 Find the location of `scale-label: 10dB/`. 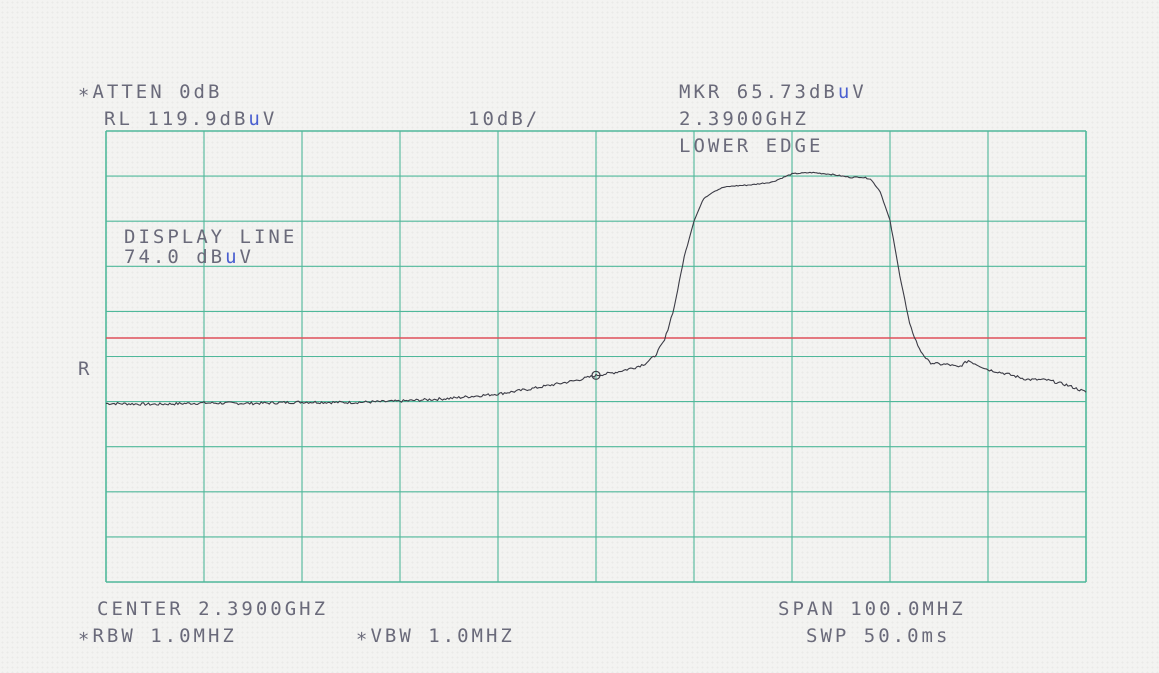

scale-label: 10dB/ is located at coordinates (504, 119).